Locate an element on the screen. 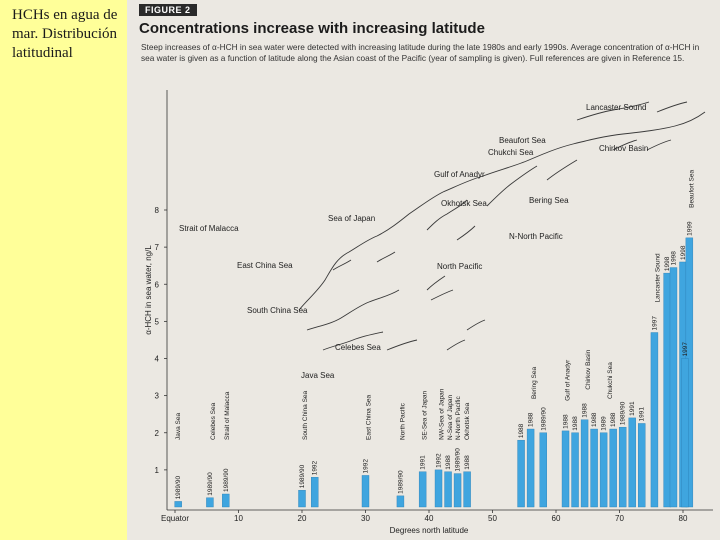  region-label: N-Sea of Japan is located at coordinates (450, 417).